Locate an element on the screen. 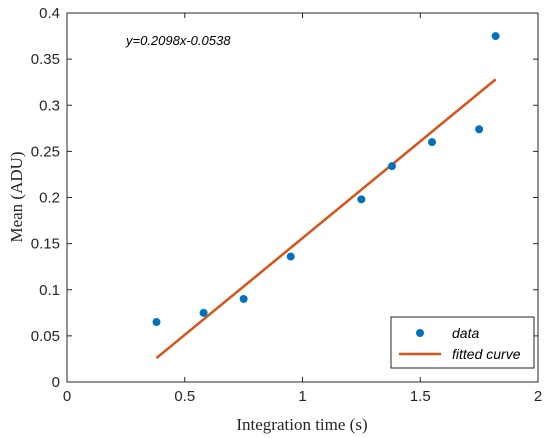 Image resolution: width=550 pixels, height=438 pixels. y-tick-label: 0.3 is located at coordinates (49, 105).